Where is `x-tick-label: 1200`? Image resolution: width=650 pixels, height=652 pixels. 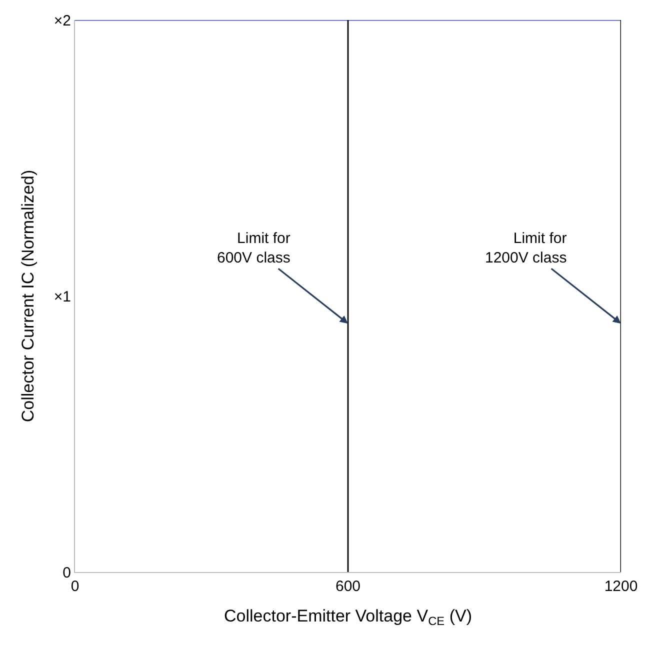
x-tick-label: 1200 is located at coordinates (621, 586).